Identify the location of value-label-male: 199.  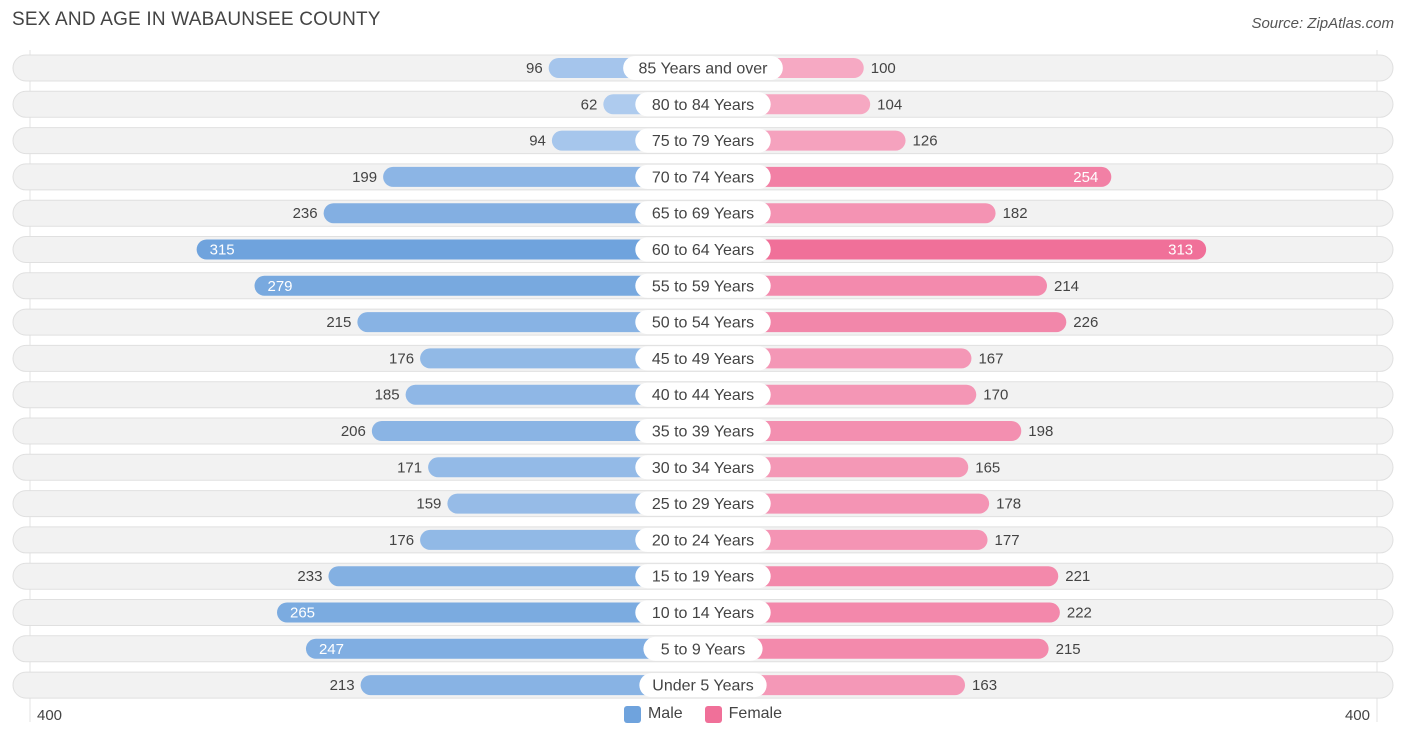
(364, 177).